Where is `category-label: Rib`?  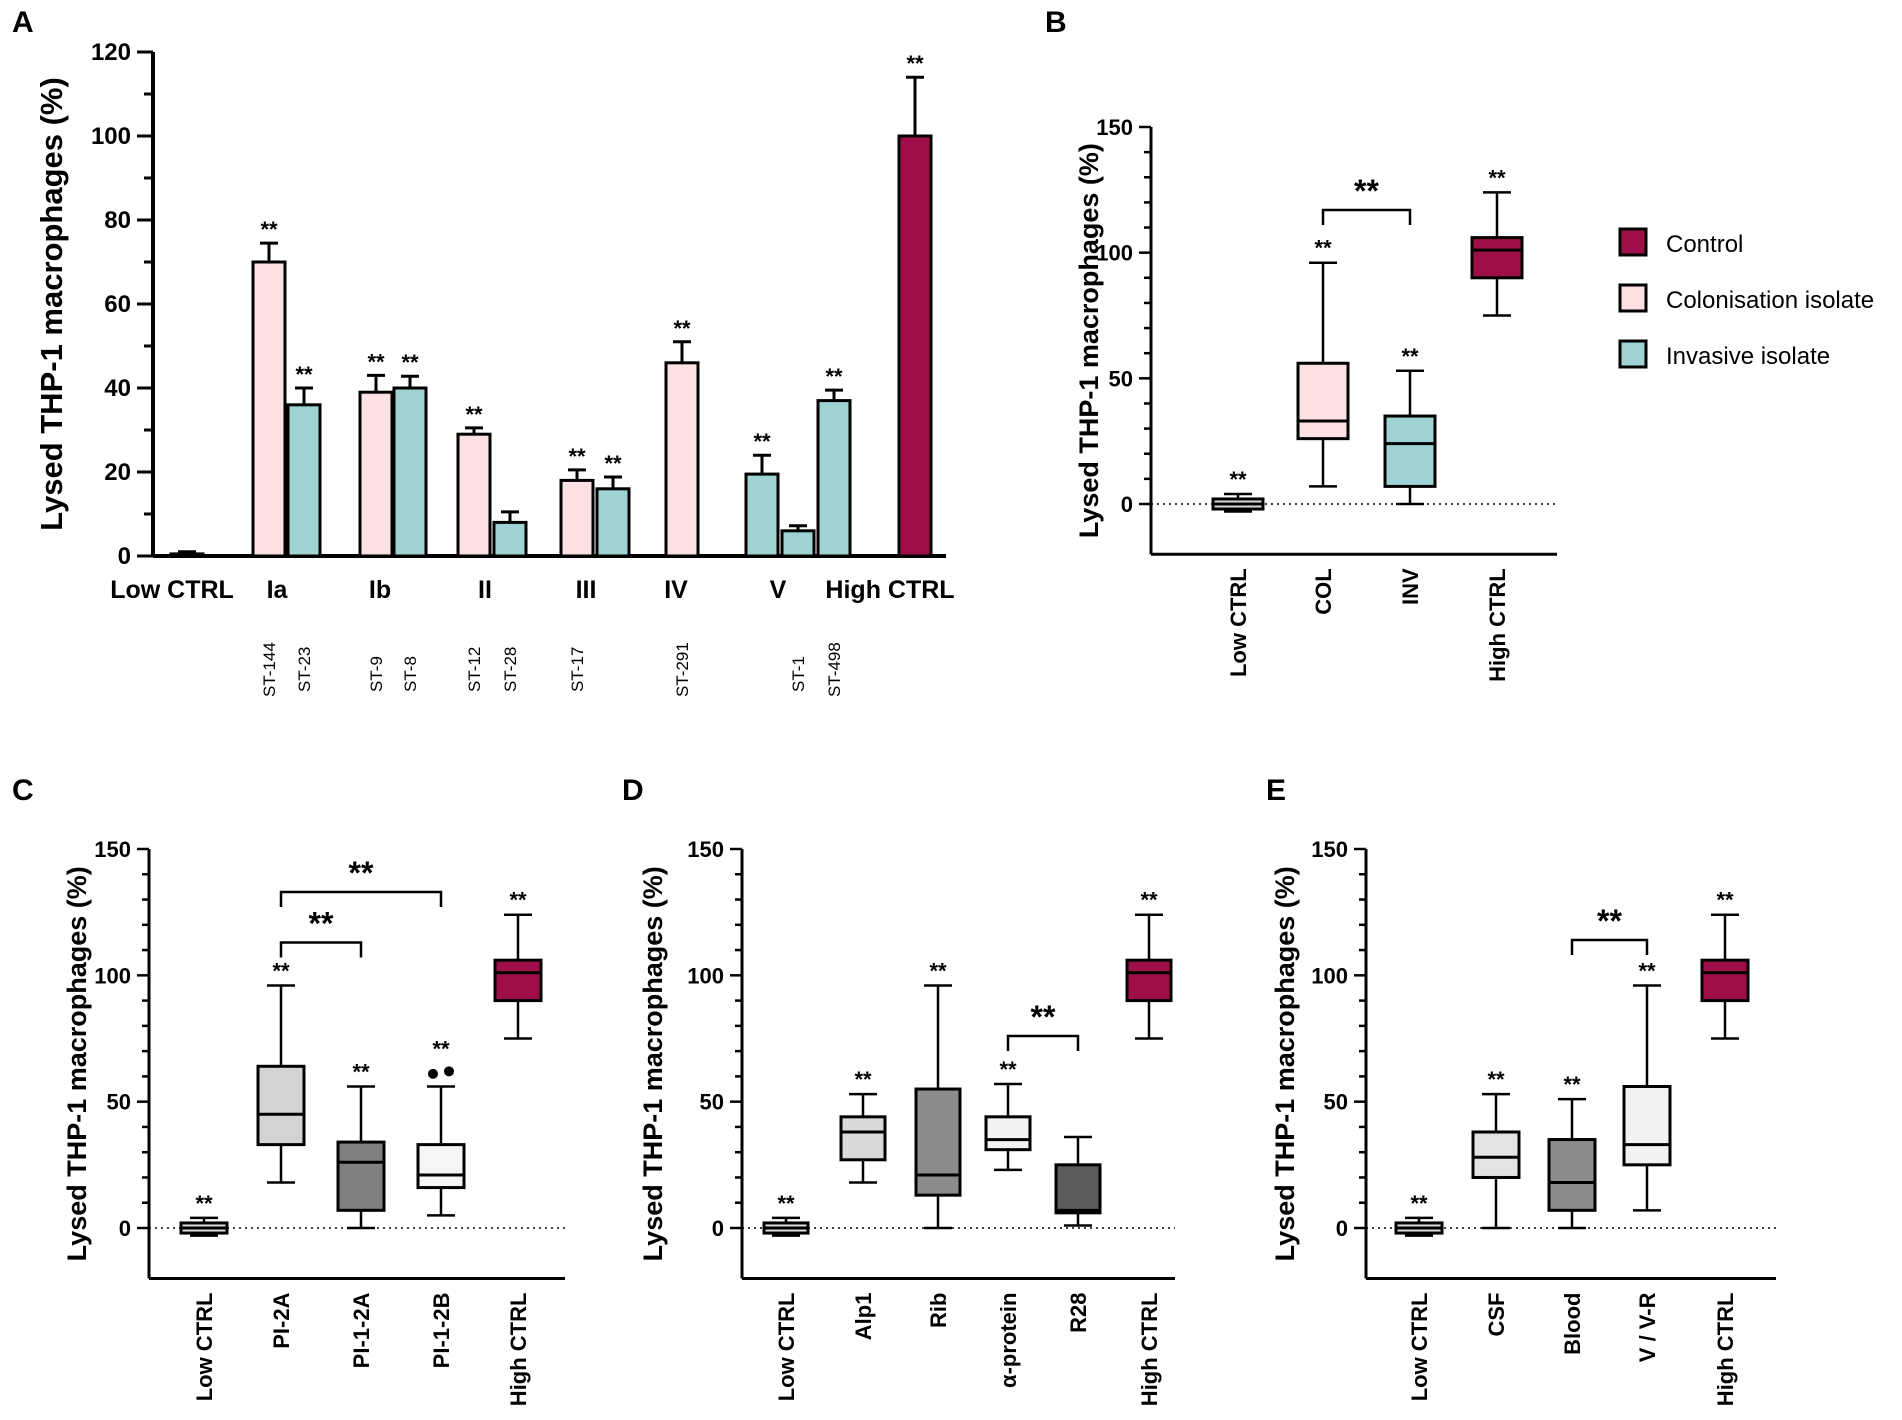 category-label: Rib is located at coordinates (938, 1310).